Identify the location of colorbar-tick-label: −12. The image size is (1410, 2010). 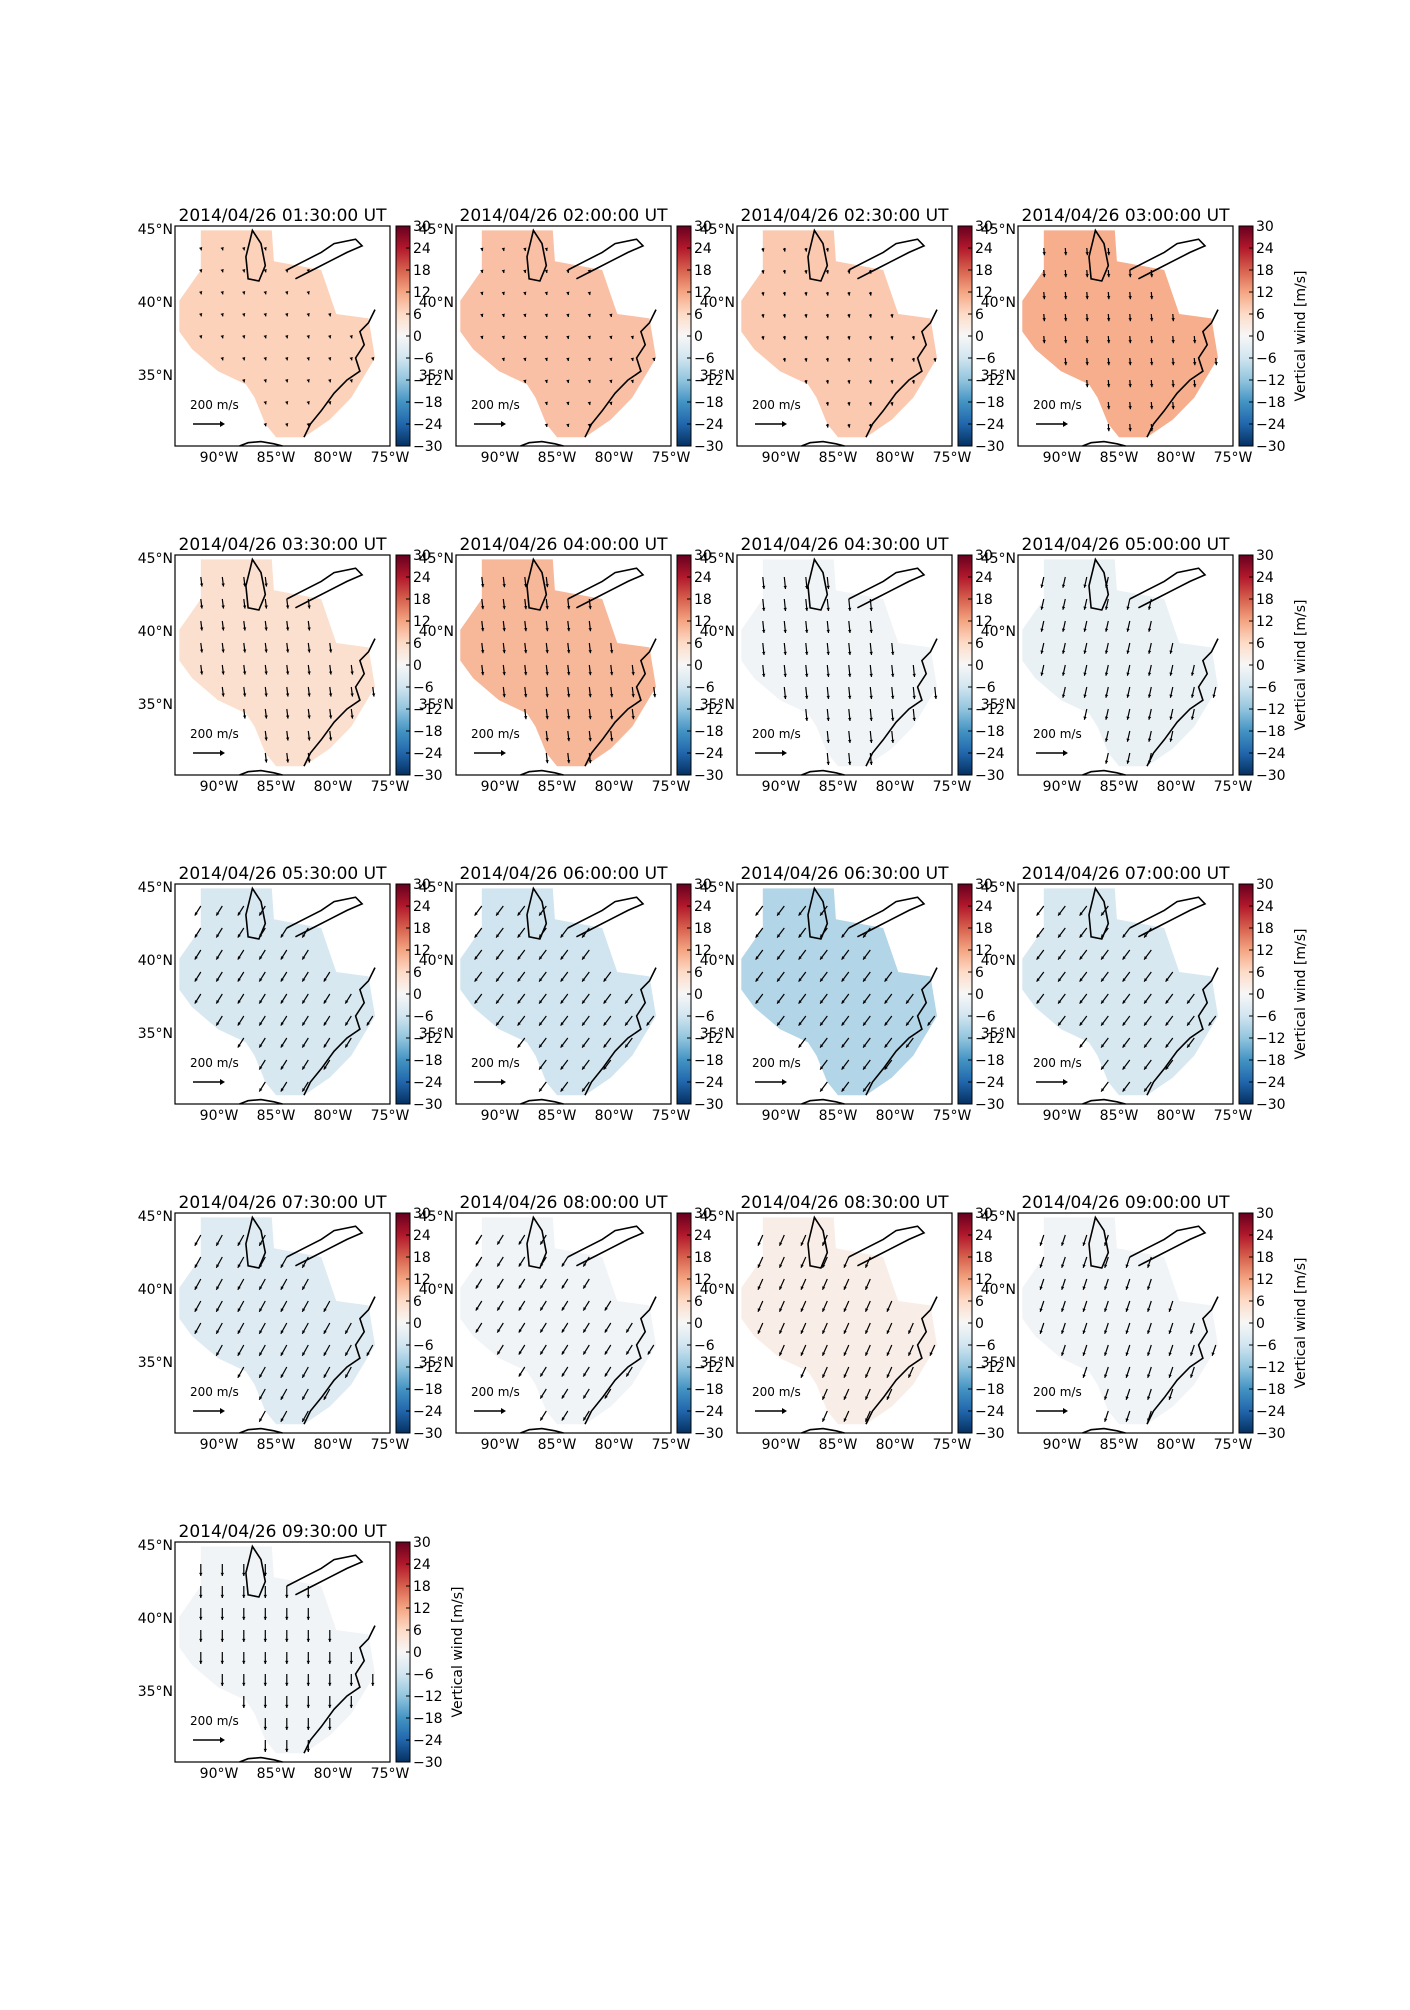
(709, 381).